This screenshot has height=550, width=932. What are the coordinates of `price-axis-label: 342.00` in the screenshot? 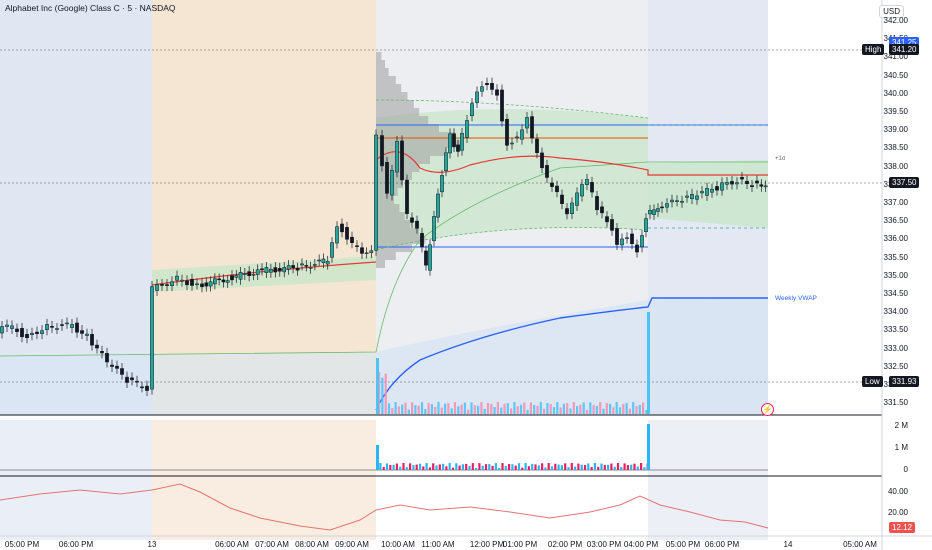 It's located at (895, 20).